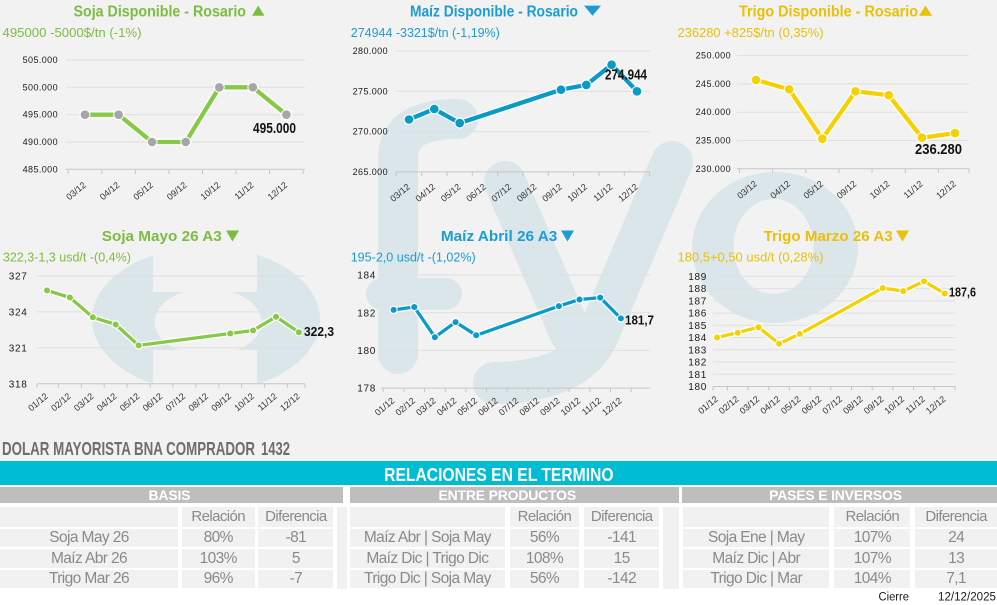 This screenshot has height=605, width=997. Describe the element at coordinates (162, 236) in the screenshot. I see `svg-text: Soja Mayo 26 A3` at that location.